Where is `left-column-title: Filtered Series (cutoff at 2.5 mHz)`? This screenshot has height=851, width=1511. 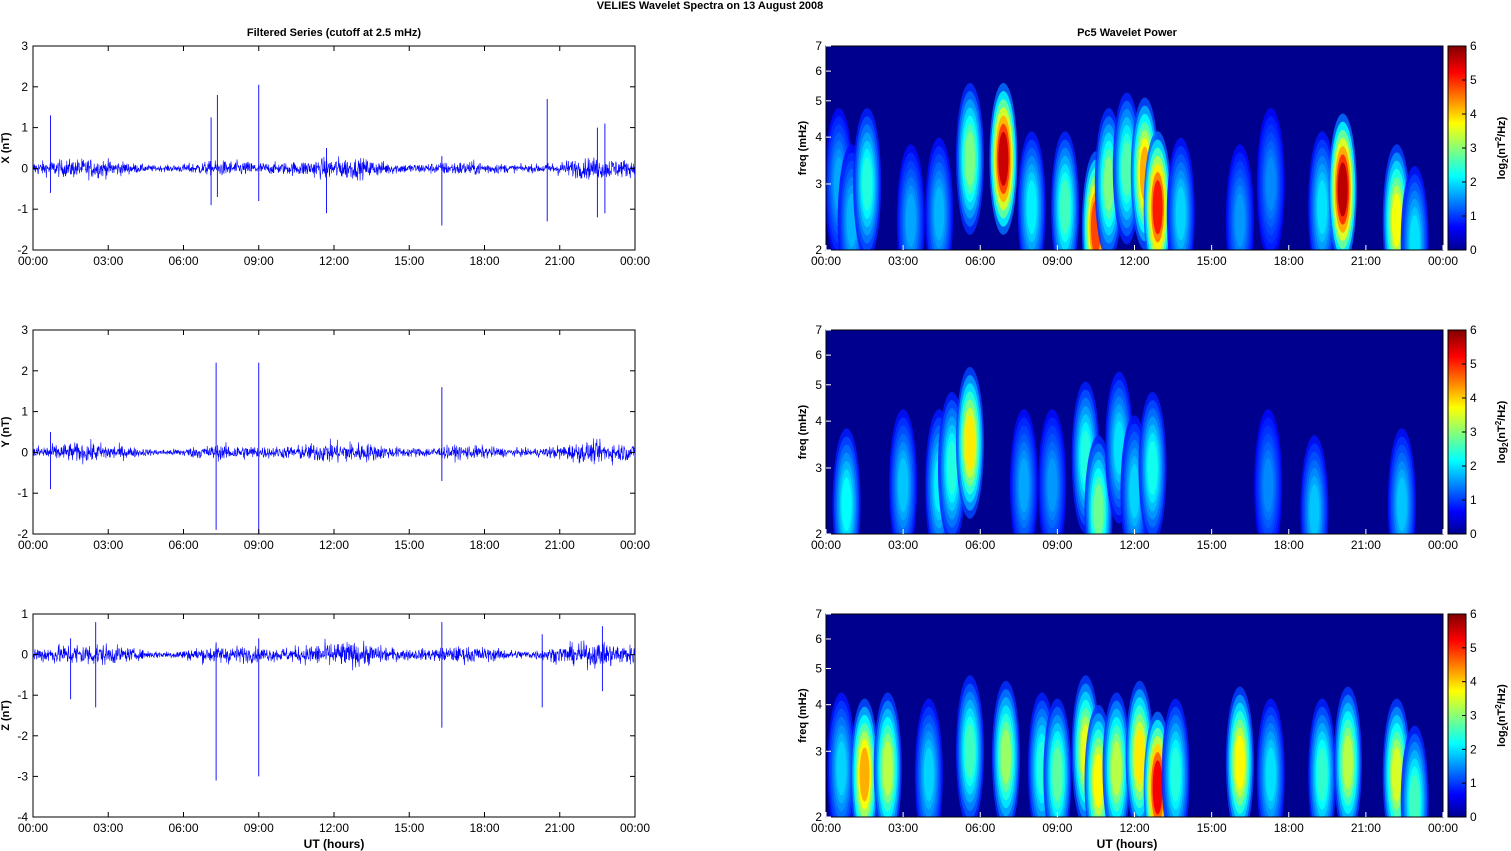 left-column-title: Filtered Series (cutoff at 2.5 mHz) is located at coordinates (334, 33).